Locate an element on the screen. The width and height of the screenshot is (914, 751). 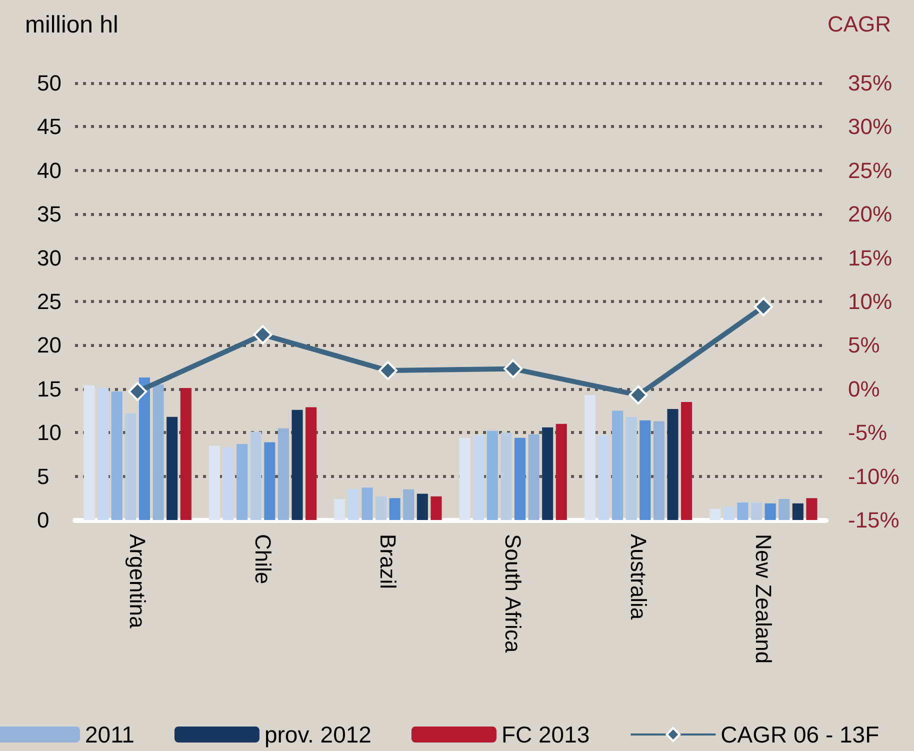
y-tick-label: 40 is located at coordinates (49, 170).